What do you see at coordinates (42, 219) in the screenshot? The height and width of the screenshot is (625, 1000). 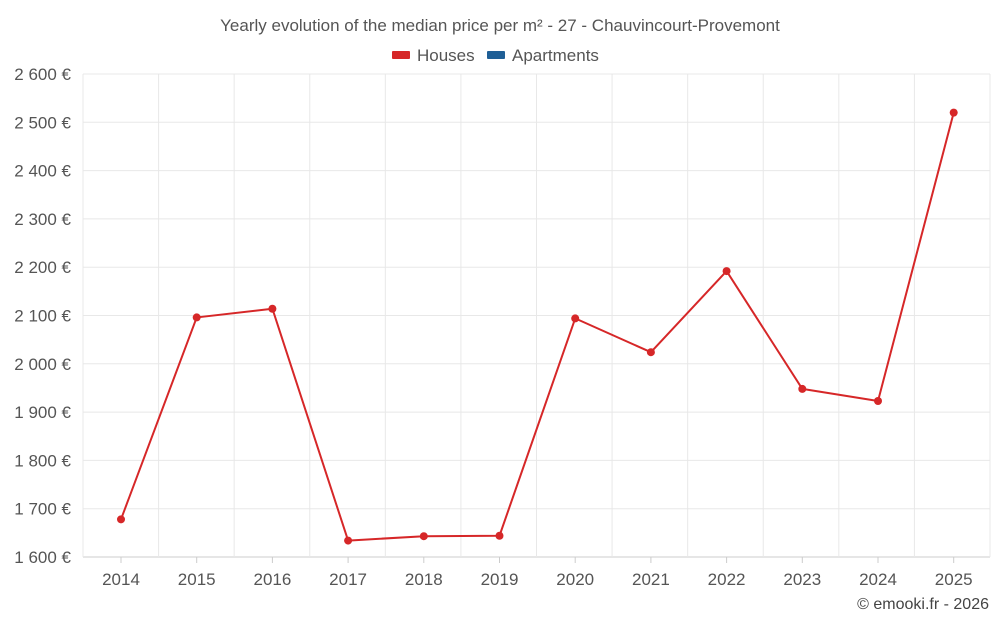 I see `y-tick-label: 2 300 €` at bounding box center [42, 219].